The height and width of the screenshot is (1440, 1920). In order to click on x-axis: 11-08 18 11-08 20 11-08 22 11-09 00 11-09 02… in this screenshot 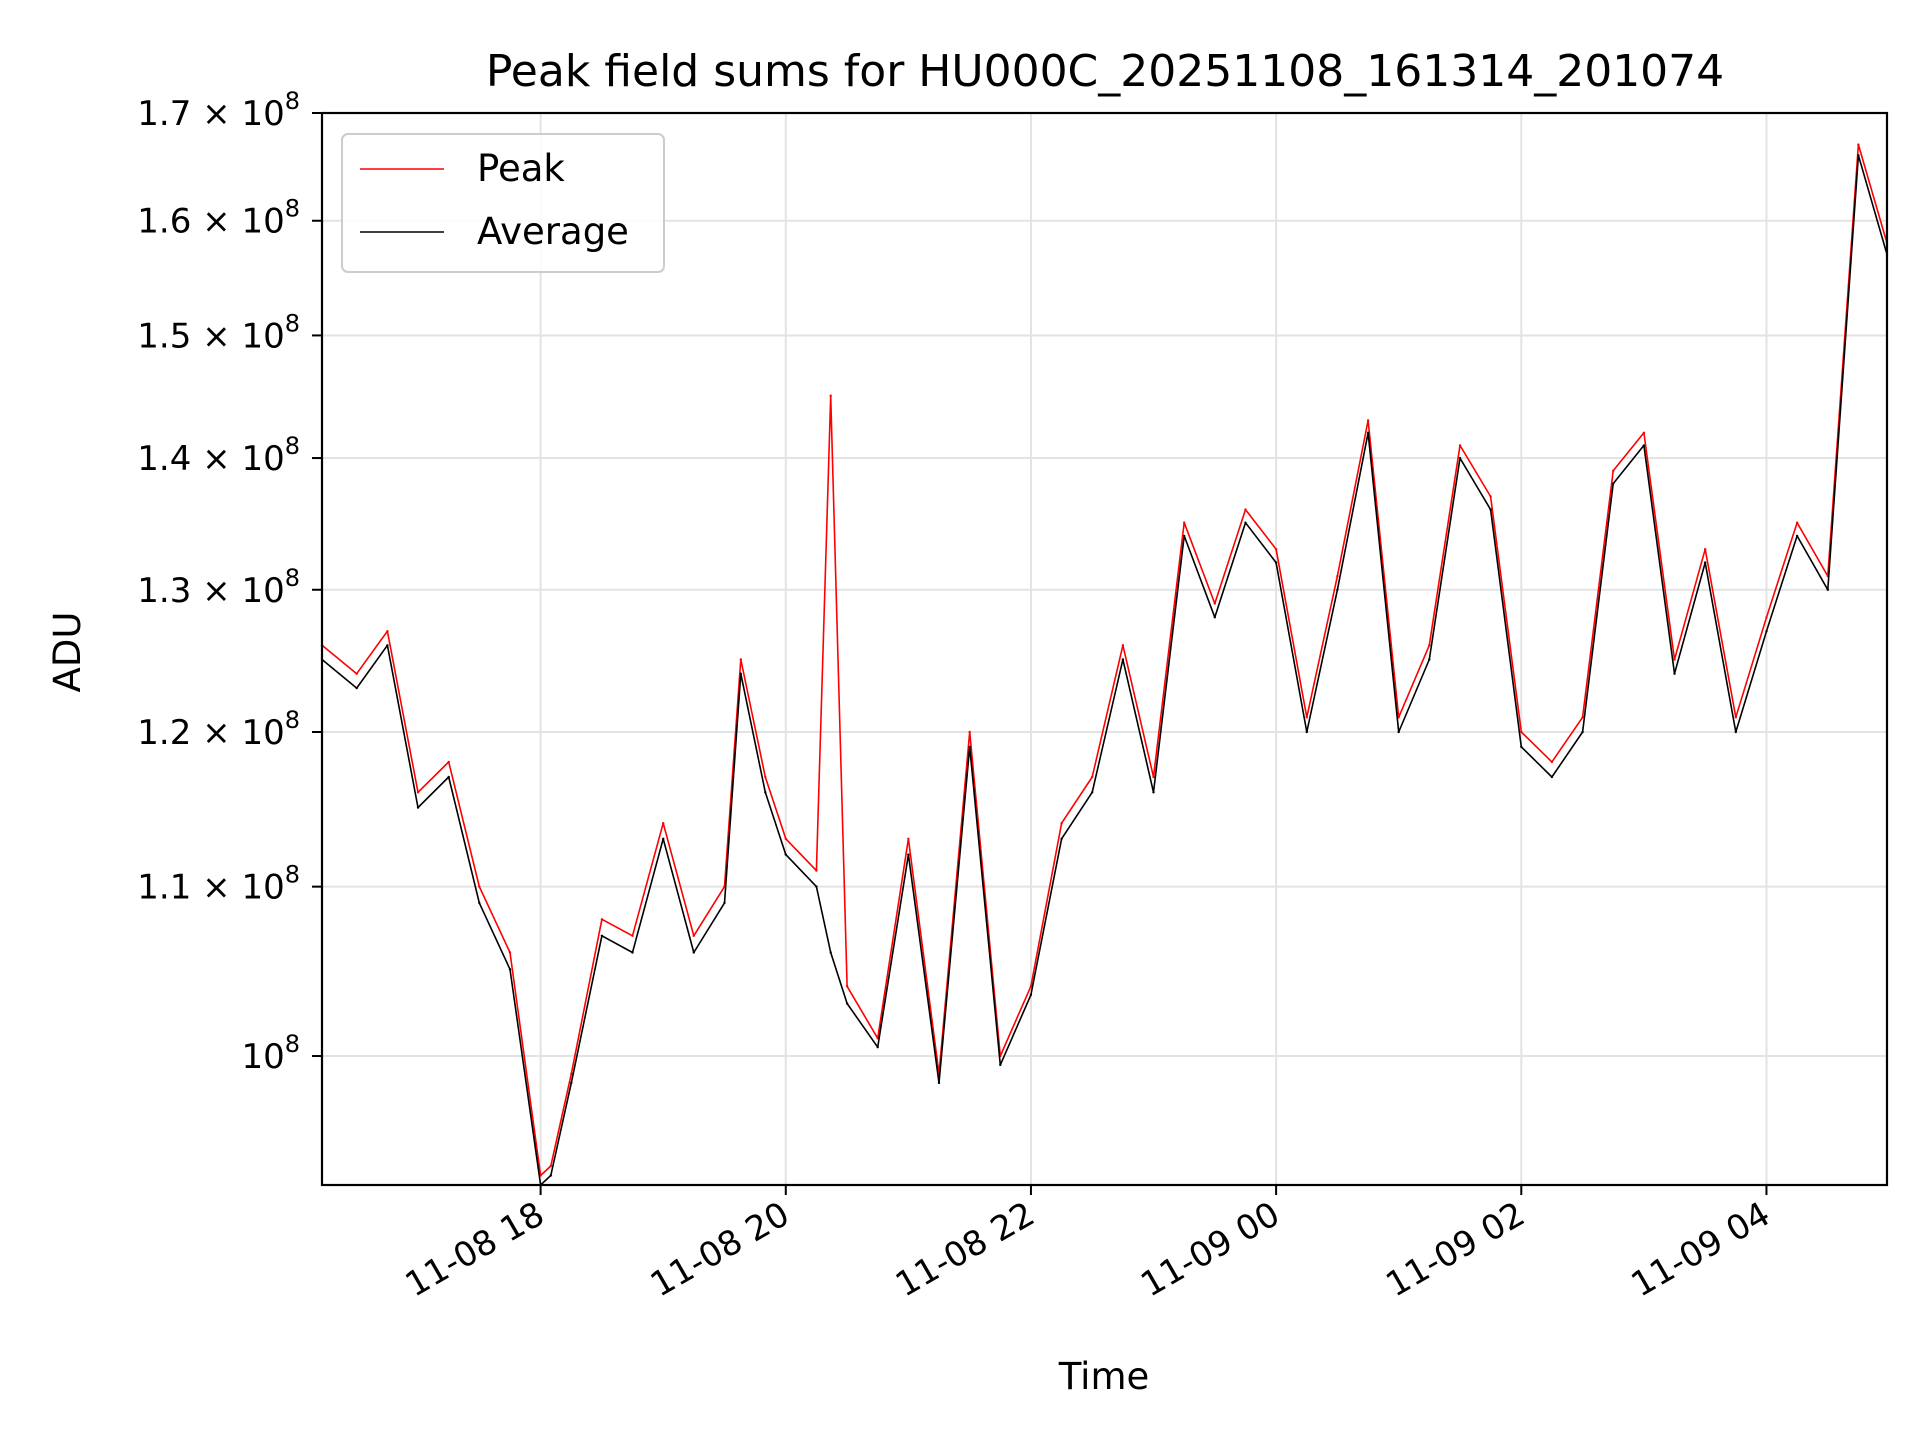, I will do `click(1088, 1245)`.